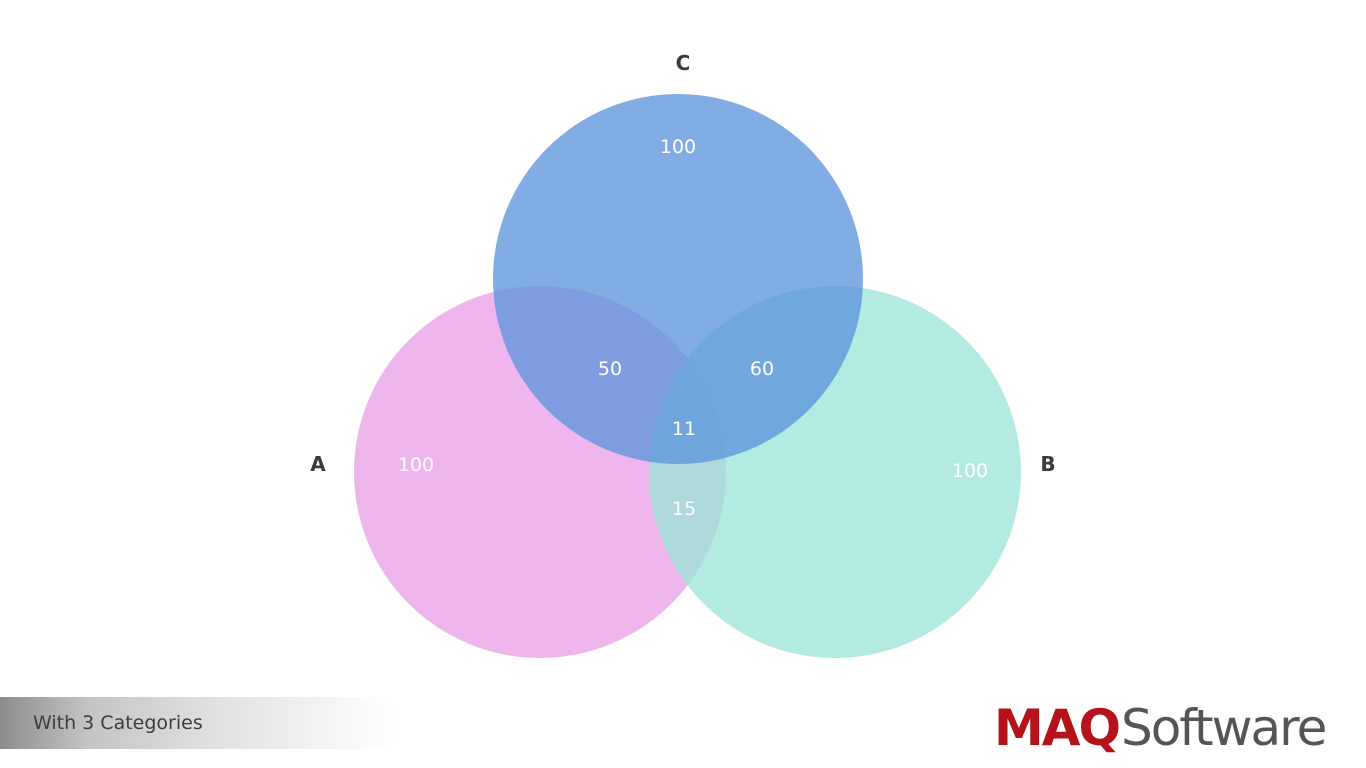 Image resolution: width=1366 pixels, height=768 pixels. What do you see at coordinates (678, 279) in the screenshot?
I see `circle-c` at bounding box center [678, 279].